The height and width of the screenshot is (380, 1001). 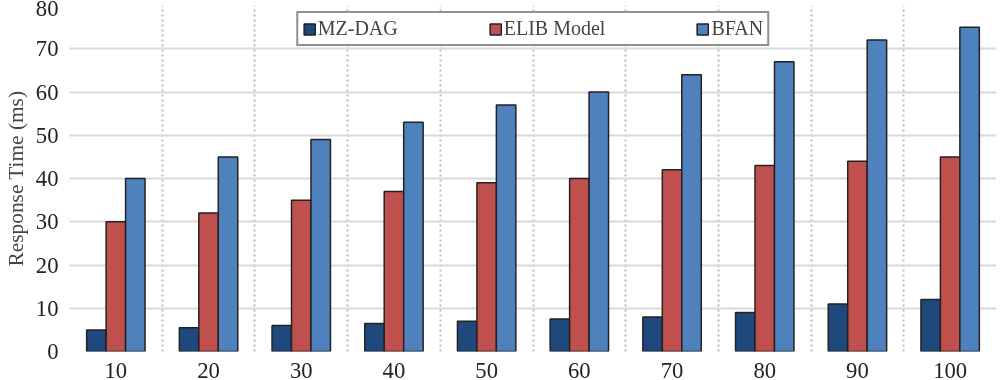 What do you see at coordinates (765, 368) in the screenshot?
I see `x-tick-label: 80` at bounding box center [765, 368].